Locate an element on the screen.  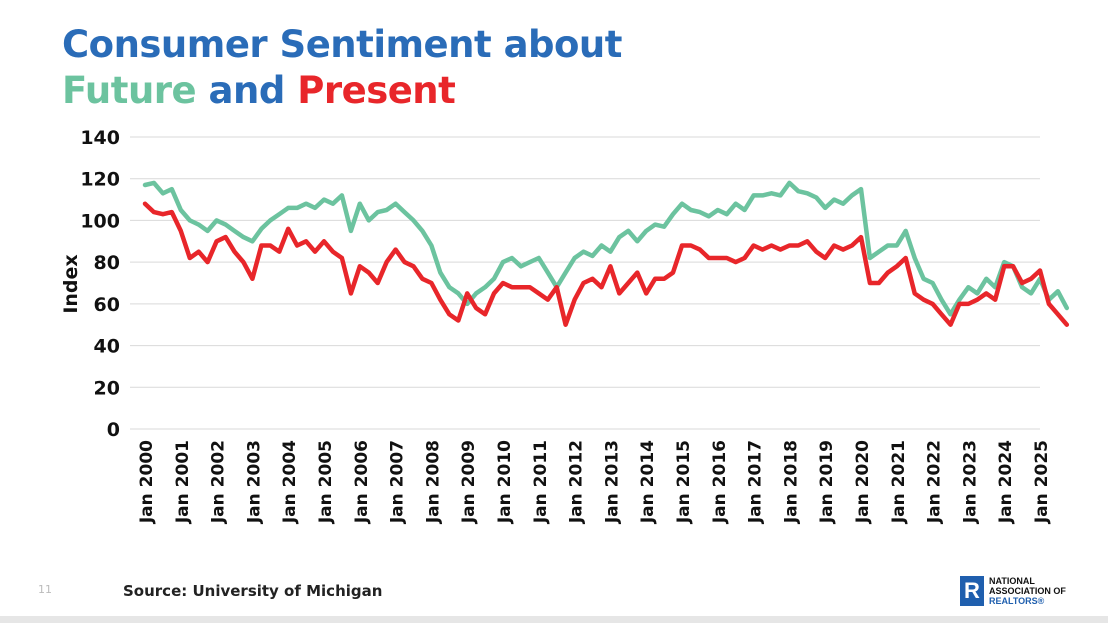
y-tick-label: 60 is located at coordinates (107, 305).